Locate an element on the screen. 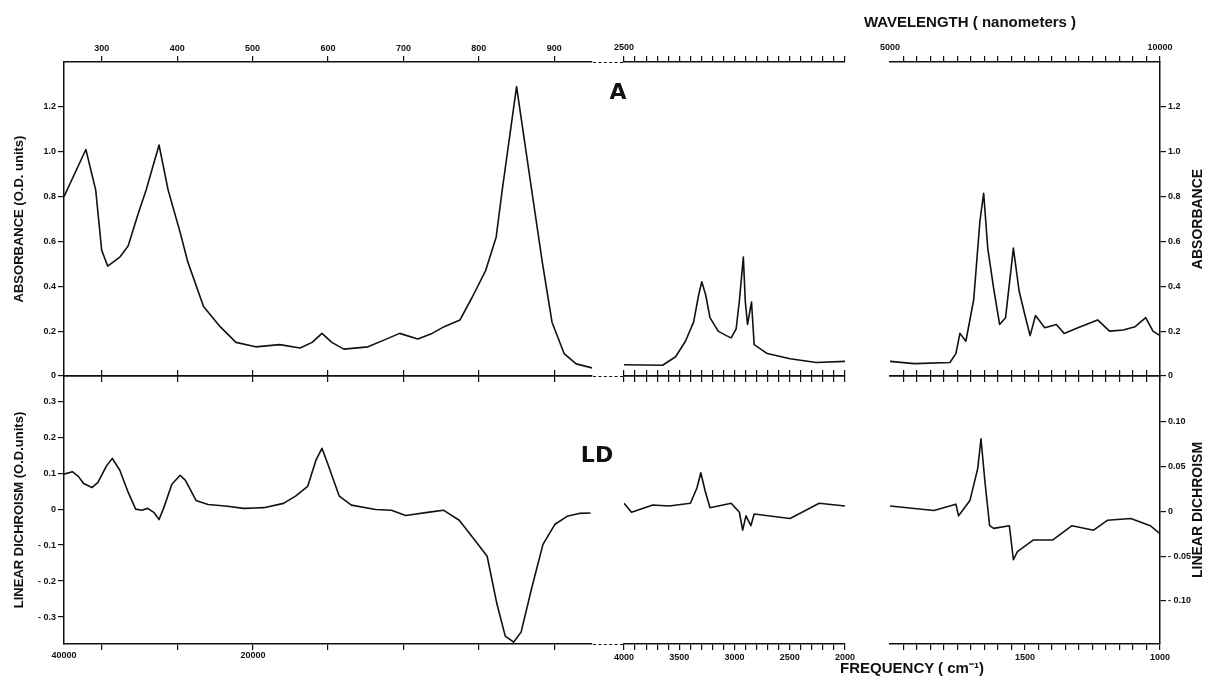  y-tick-label: 0.3 is located at coordinates (49, 400).